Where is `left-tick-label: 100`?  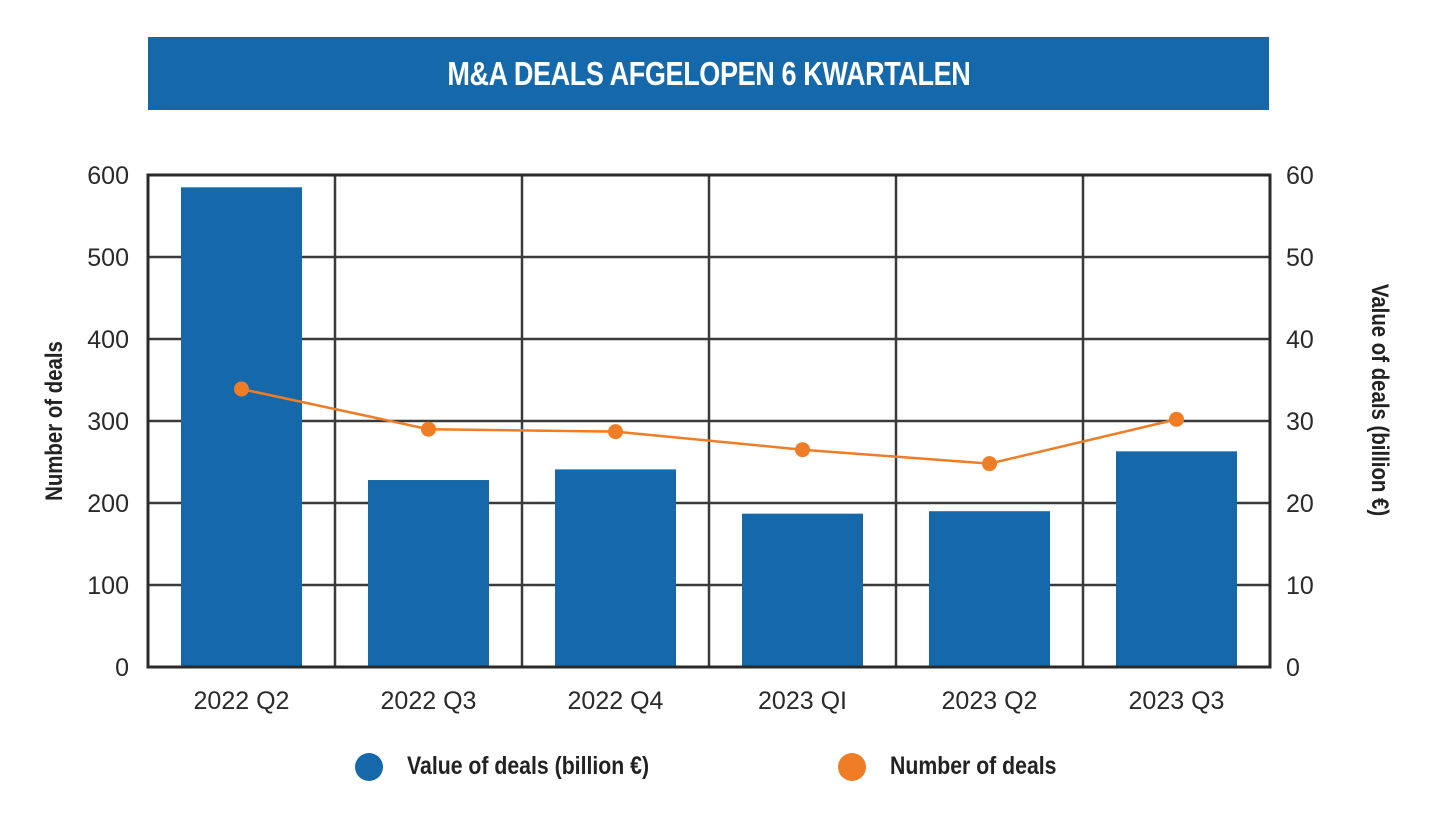
left-tick-label: 100 is located at coordinates (108, 586).